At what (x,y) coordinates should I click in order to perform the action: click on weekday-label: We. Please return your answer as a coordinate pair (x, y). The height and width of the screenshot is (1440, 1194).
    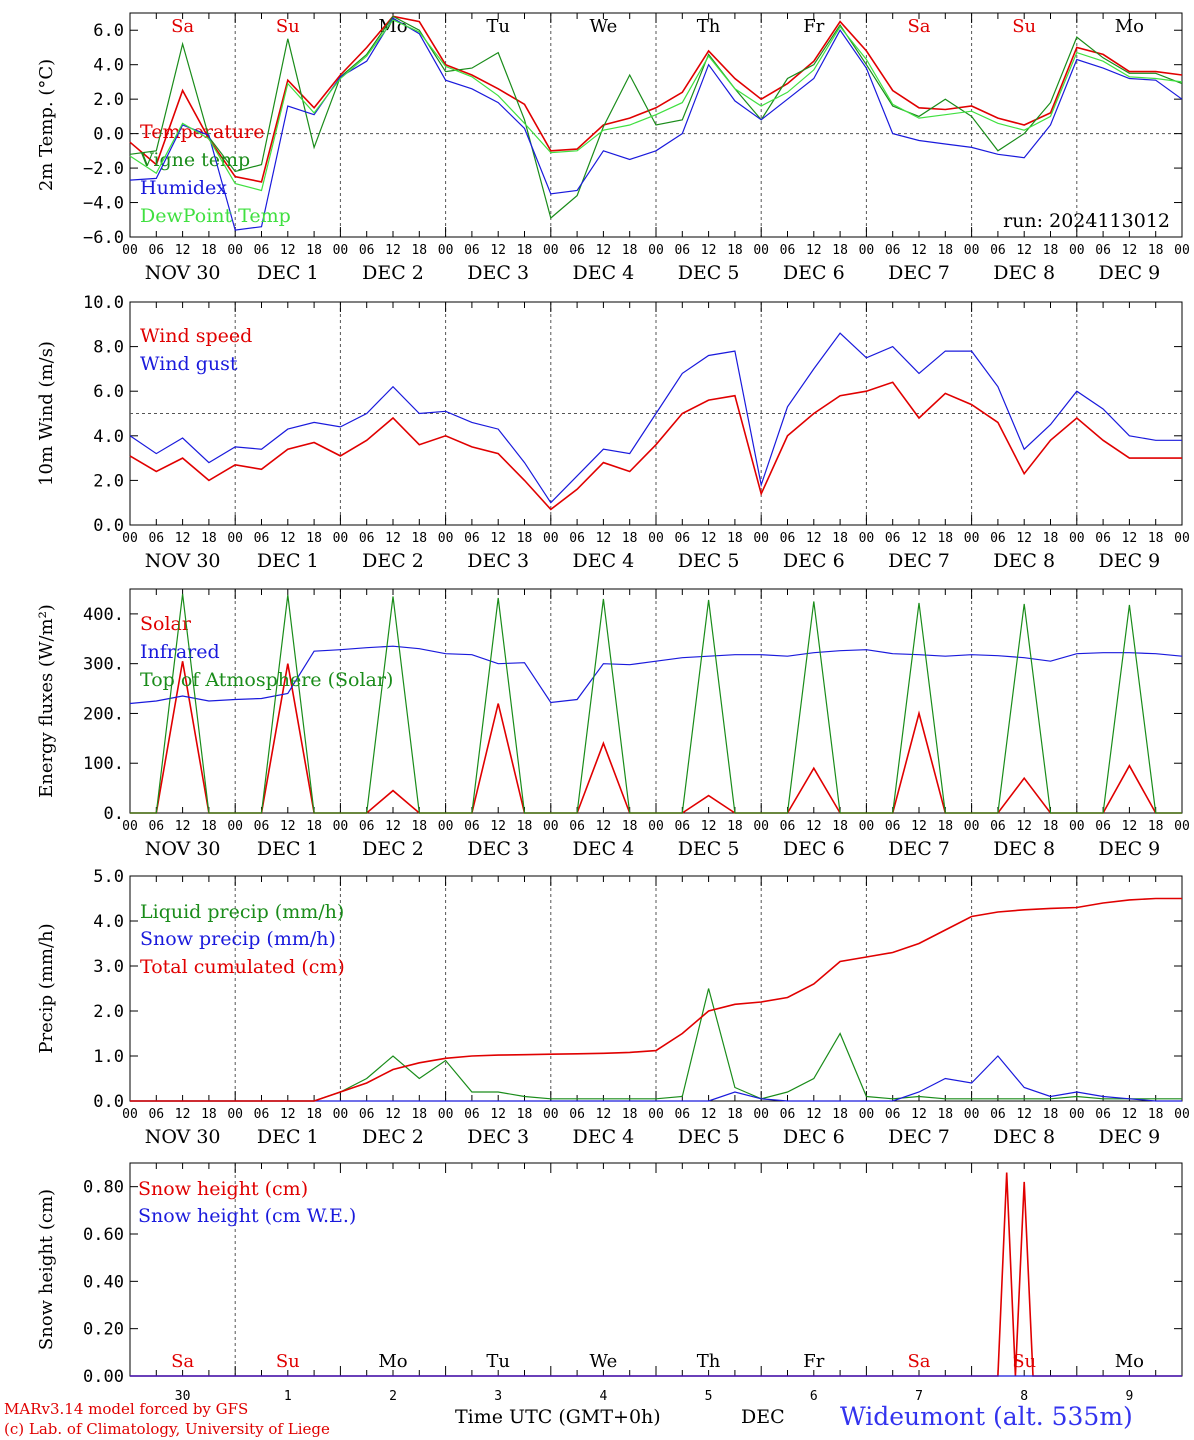
    Looking at the image, I should click on (604, 1361).